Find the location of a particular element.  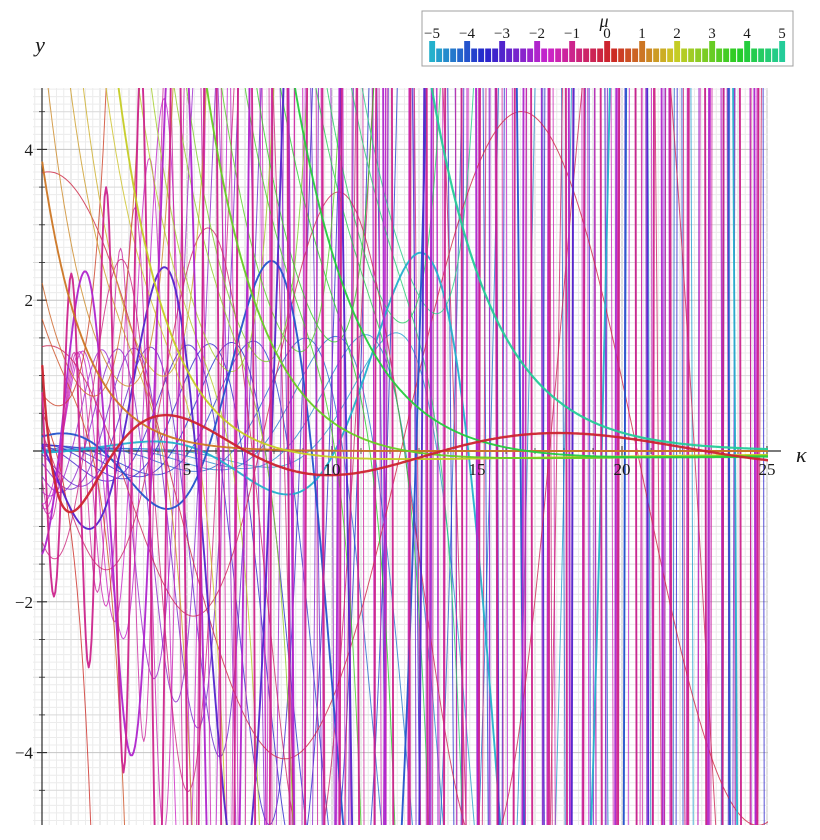

legend-tick-label: −2 is located at coordinates (537, 34).